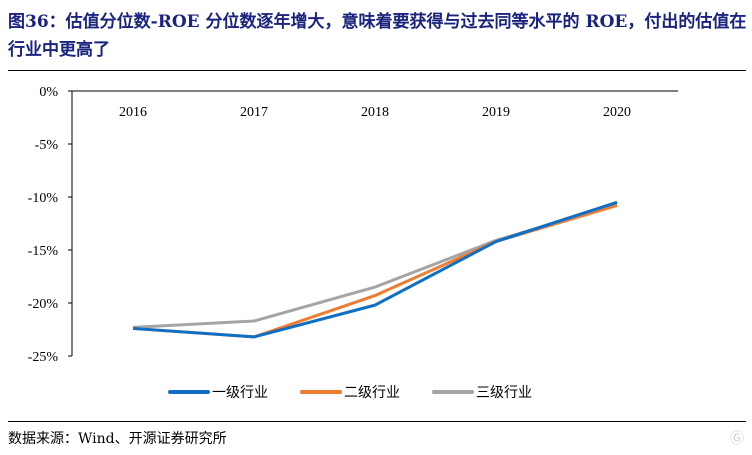  What do you see at coordinates (377, 70) in the screenshot?
I see `title-divider` at bounding box center [377, 70].